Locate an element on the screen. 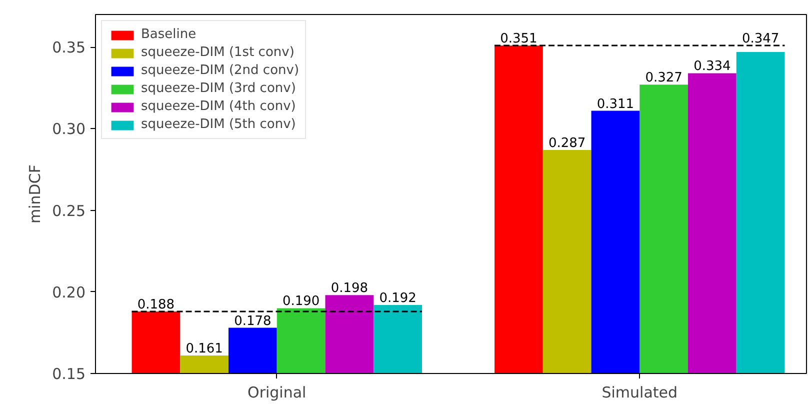 This screenshot has height=404, width=808. y-axis-title: minDCF is located at coordinates (35, 194).